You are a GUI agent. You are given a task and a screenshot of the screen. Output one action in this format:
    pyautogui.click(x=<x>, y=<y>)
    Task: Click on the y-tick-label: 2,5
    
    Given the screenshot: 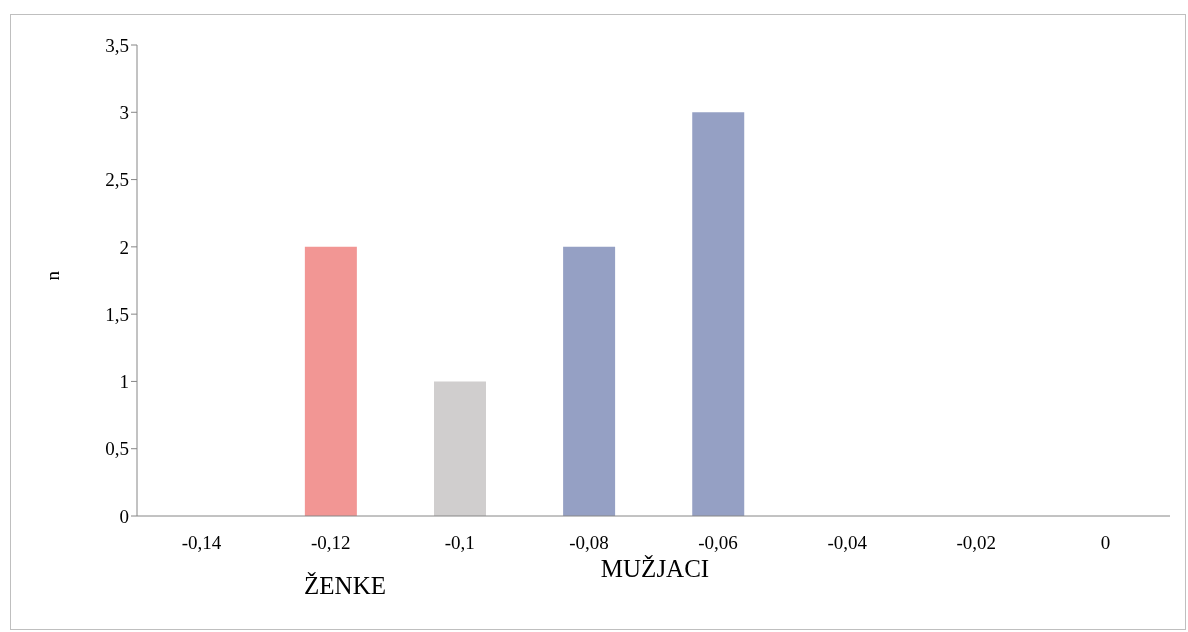 What is the action you would take?
    pyautogui.click(x=117, y=180)
    